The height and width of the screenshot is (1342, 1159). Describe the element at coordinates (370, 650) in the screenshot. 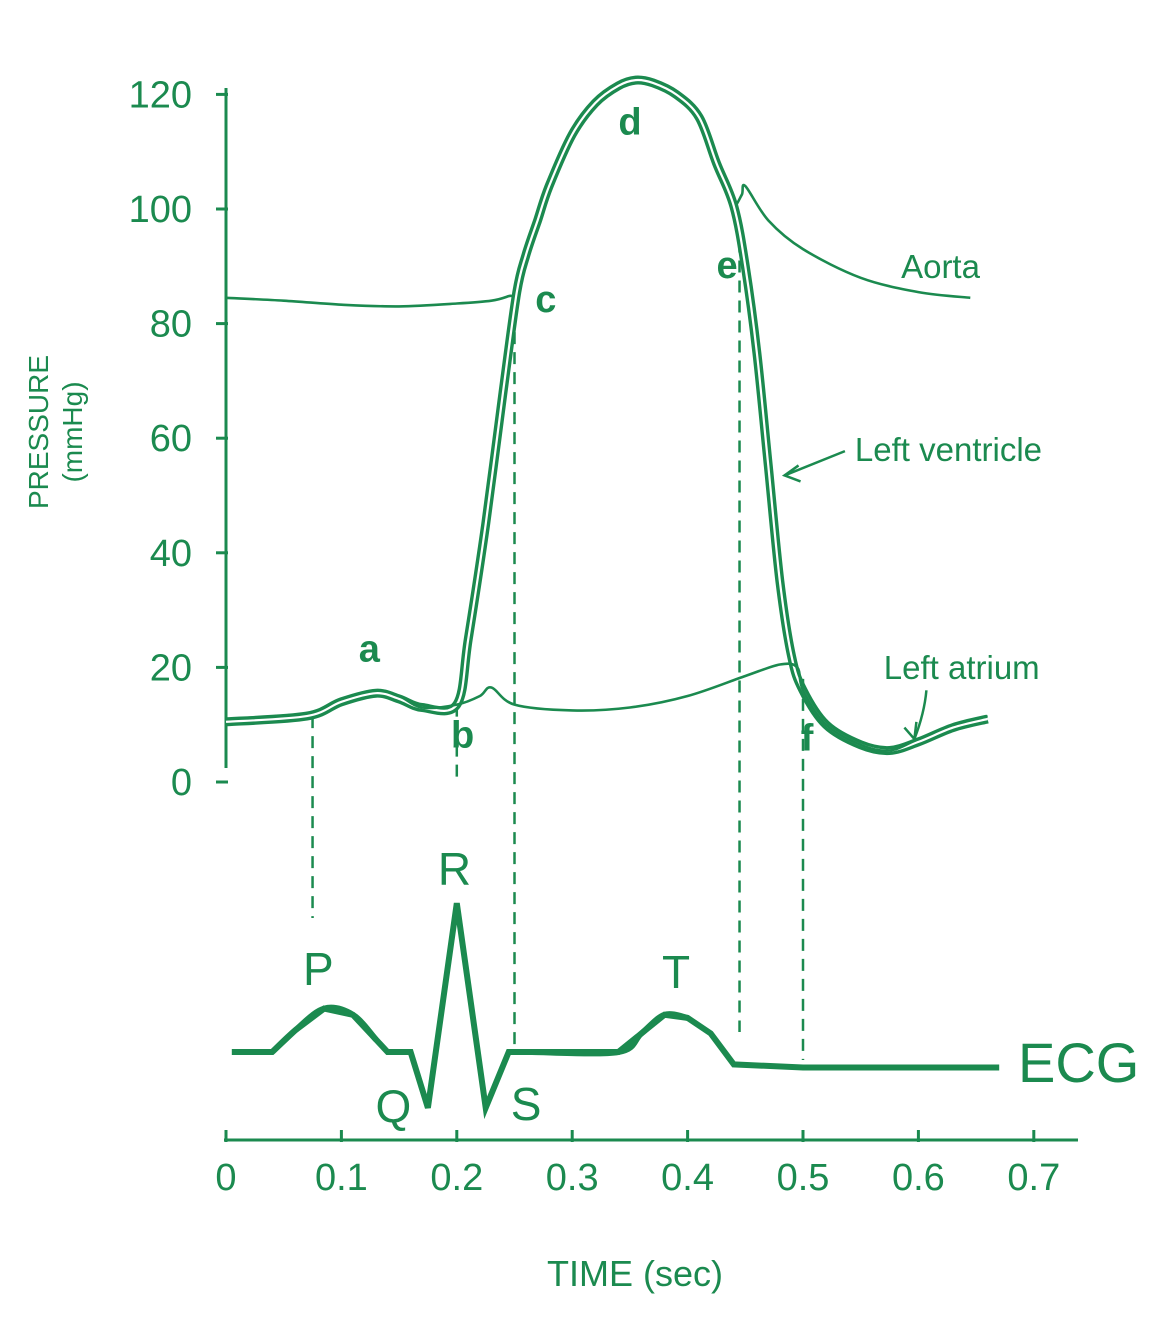

I see `point-label-a: a` at that location.